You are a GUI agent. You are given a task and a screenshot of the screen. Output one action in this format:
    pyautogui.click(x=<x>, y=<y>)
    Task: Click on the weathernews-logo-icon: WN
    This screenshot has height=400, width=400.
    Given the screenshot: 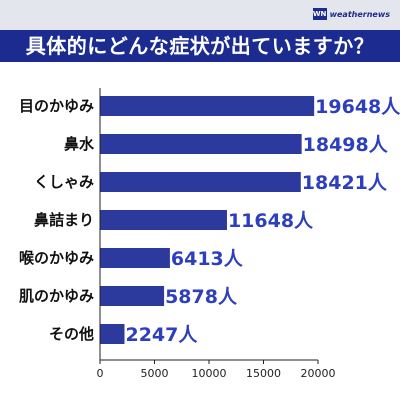 What is the action you would take?
    pyautogui.click(x=319, y=14)
    